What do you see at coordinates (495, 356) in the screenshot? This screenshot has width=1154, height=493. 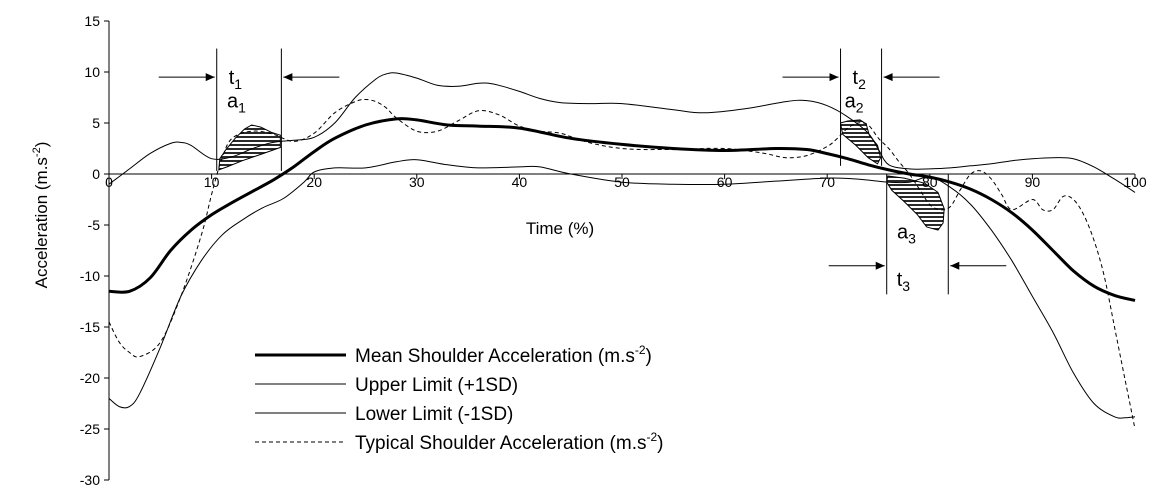 I see `legend-mean-text: Mean Shoulder Acceleration (m.s` at bounding box center [495, 356].